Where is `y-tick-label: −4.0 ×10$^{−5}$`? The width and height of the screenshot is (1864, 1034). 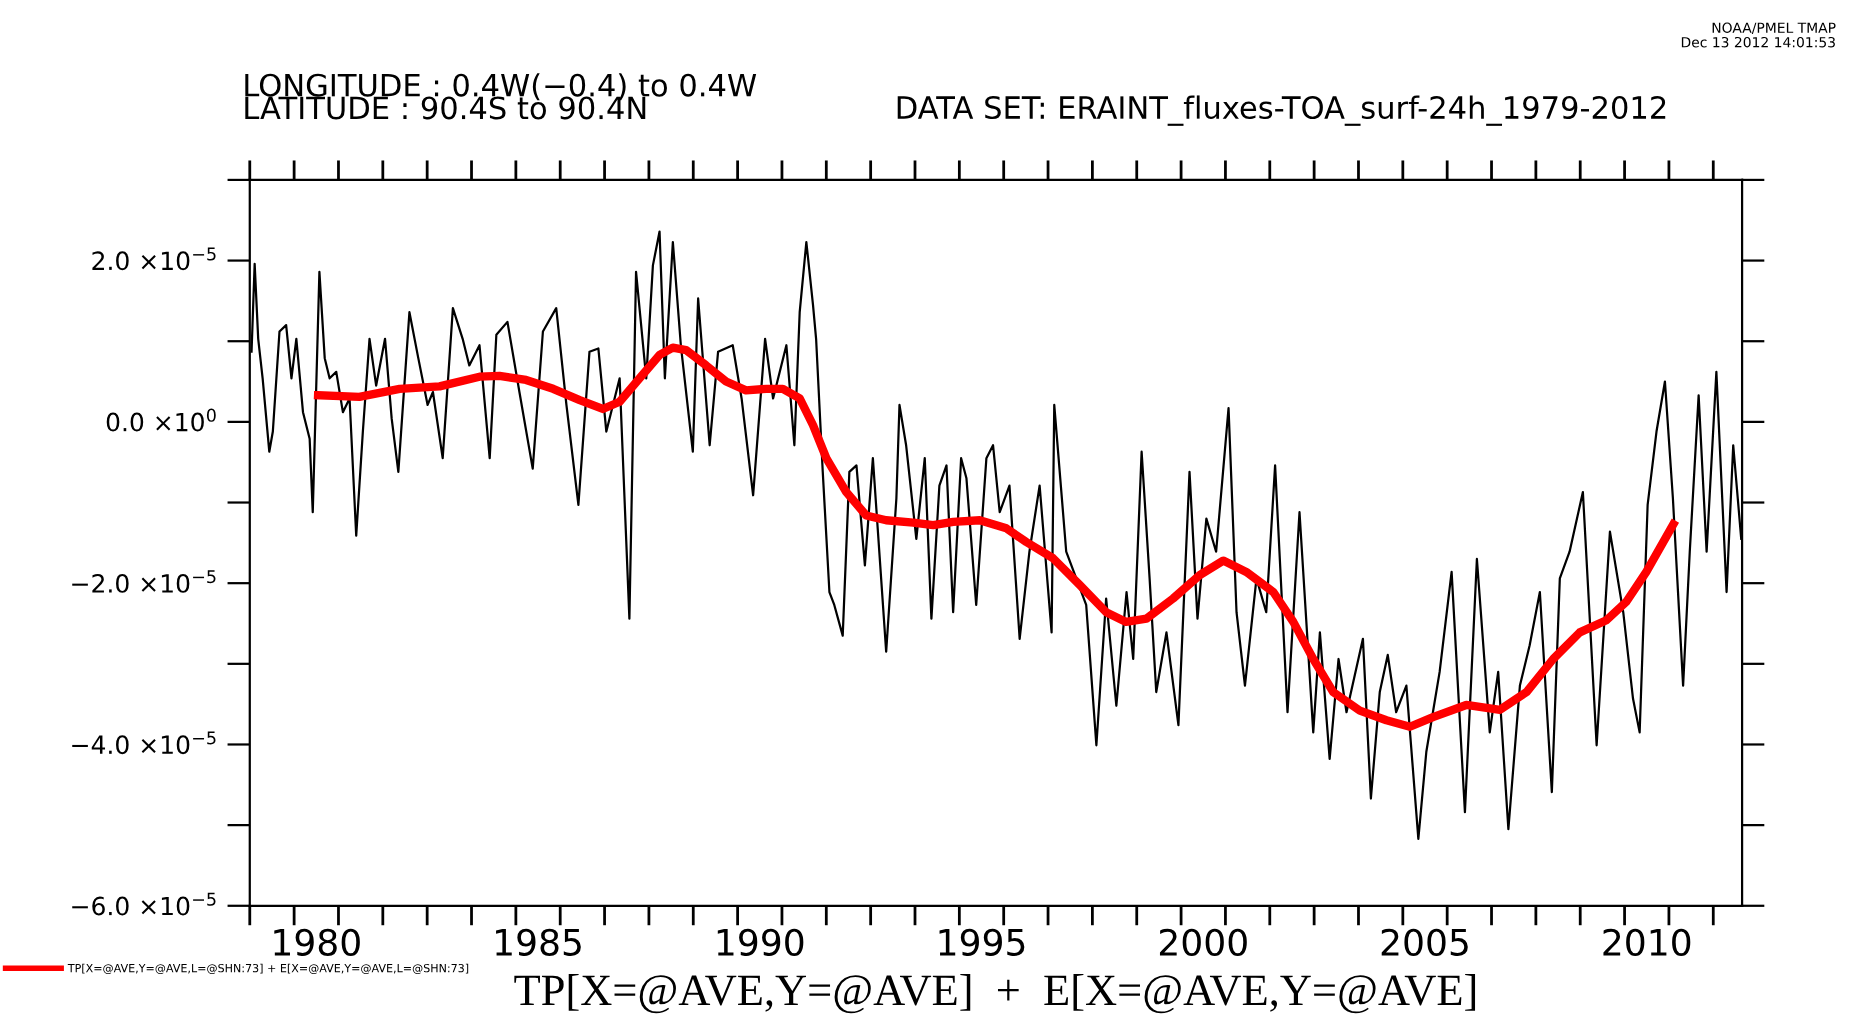
y-tick-label: −4.0 ×10$^{−5}$ is located at coordinates (144, 743).